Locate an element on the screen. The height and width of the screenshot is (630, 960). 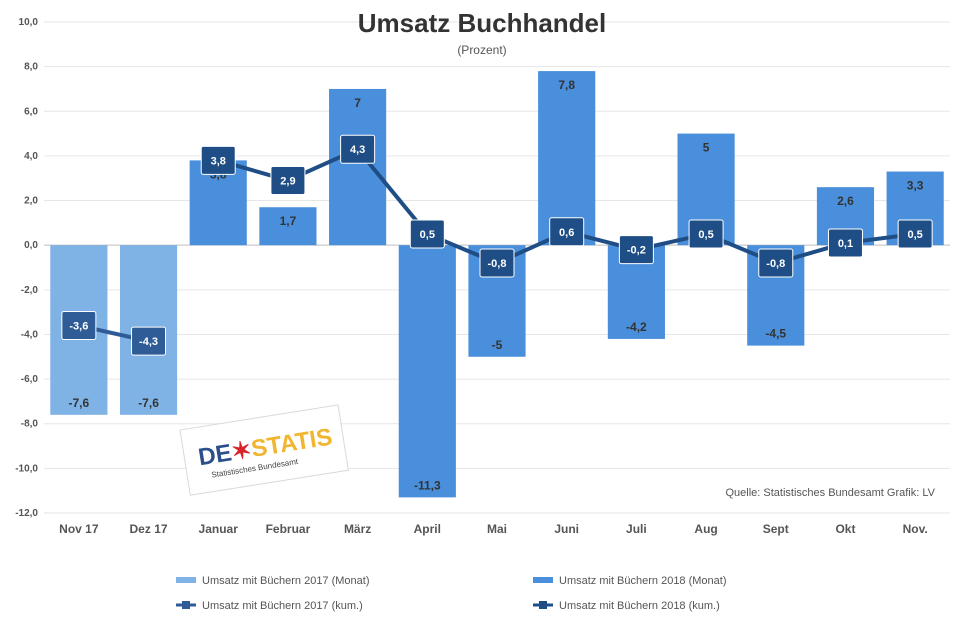
logo-card is located at coordinates (264, 450).